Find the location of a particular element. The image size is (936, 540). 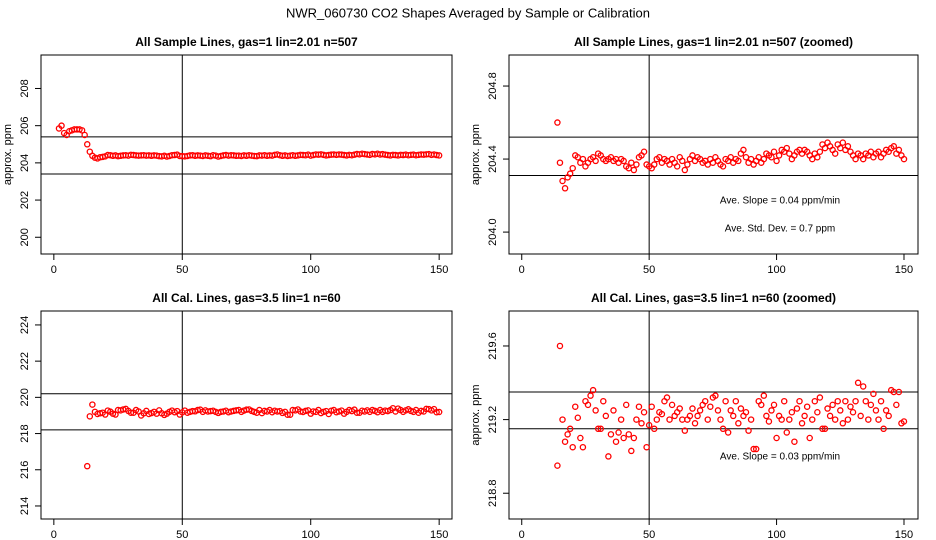

y-tick-label: 222 is located at coordinates (25, 361).